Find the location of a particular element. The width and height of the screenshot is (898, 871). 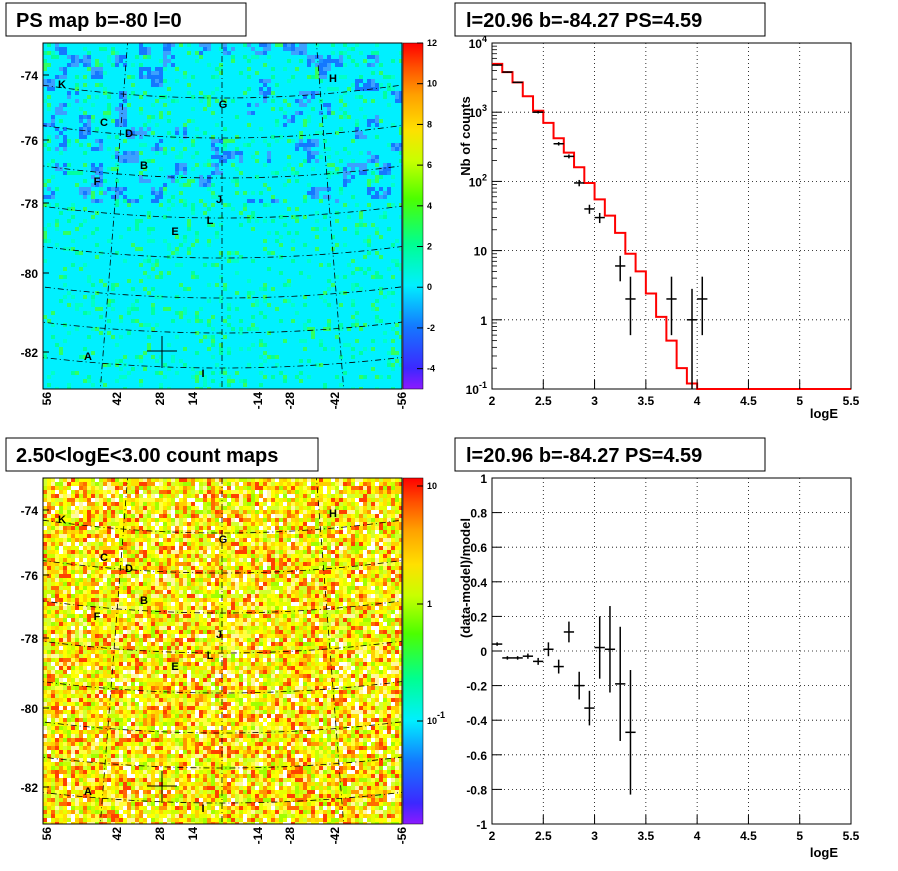

spectrum-data-point is located at coordinates (589, 209).